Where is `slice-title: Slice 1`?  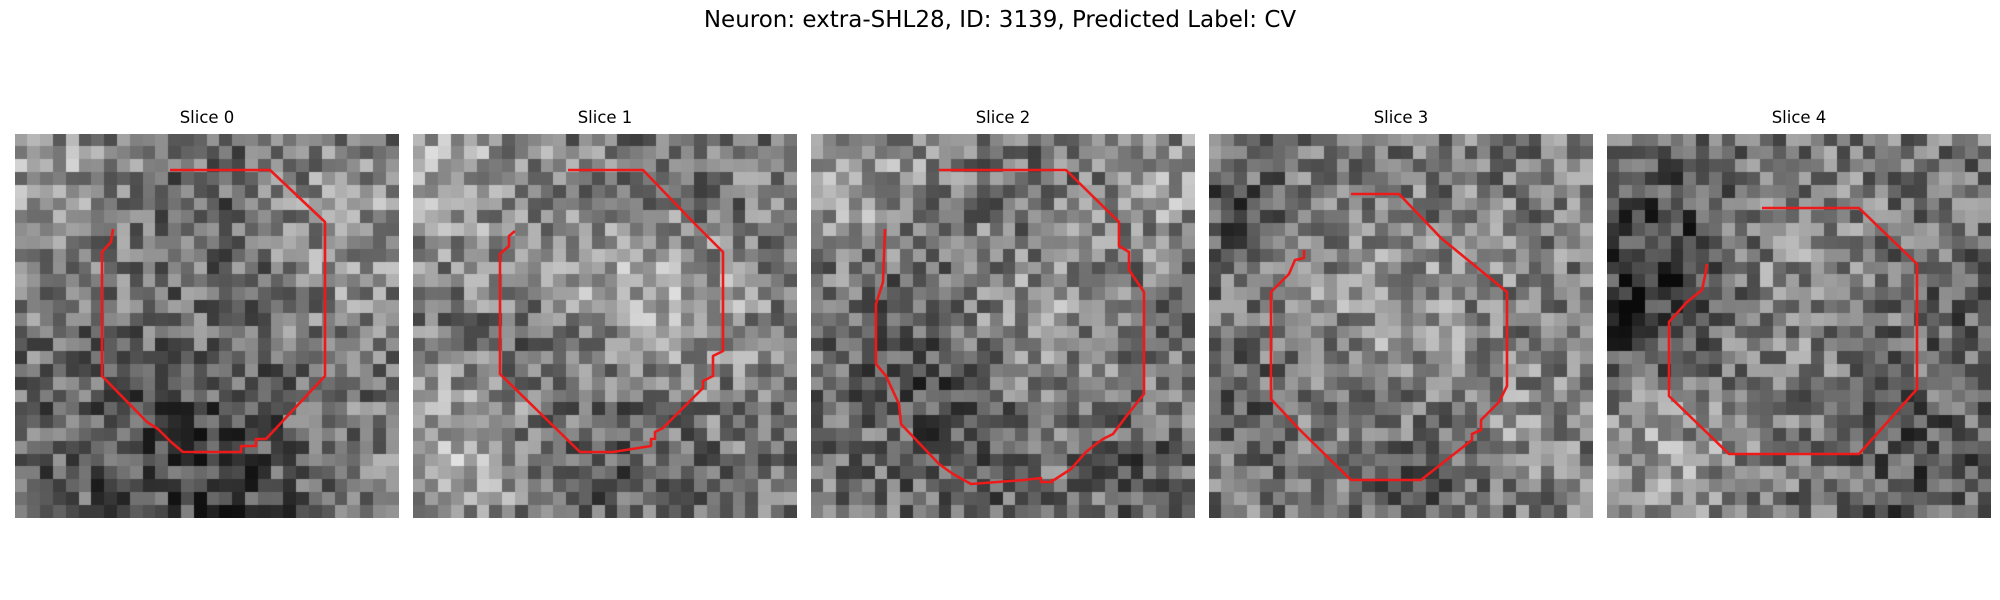 slice-title: Slice 1 is located at coordinates (605, 117).